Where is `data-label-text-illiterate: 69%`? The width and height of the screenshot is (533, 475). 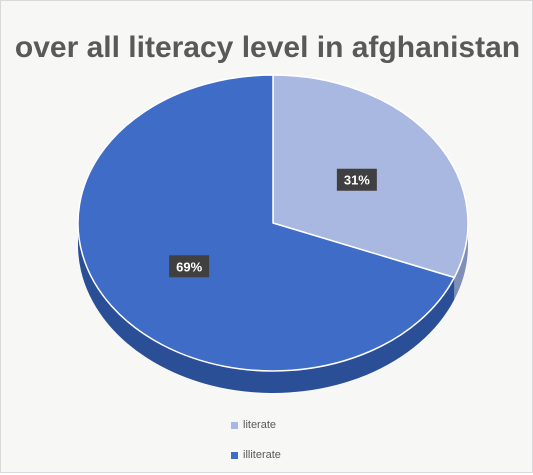
data-label-text-illiterate: 69% is located at coordinates (189, 266).